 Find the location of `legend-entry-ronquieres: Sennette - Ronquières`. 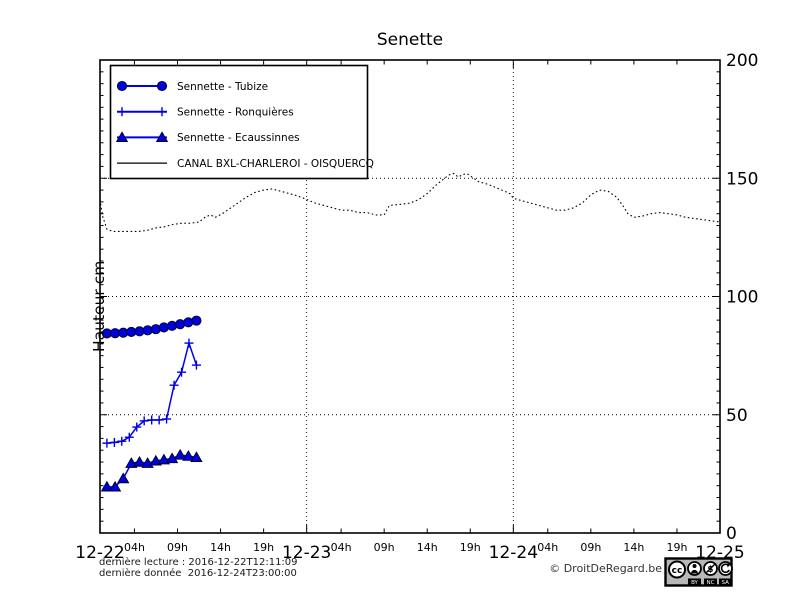

legend-entry-ronquieres: Sennette - Ronquières is located at coordinates (205, 113).